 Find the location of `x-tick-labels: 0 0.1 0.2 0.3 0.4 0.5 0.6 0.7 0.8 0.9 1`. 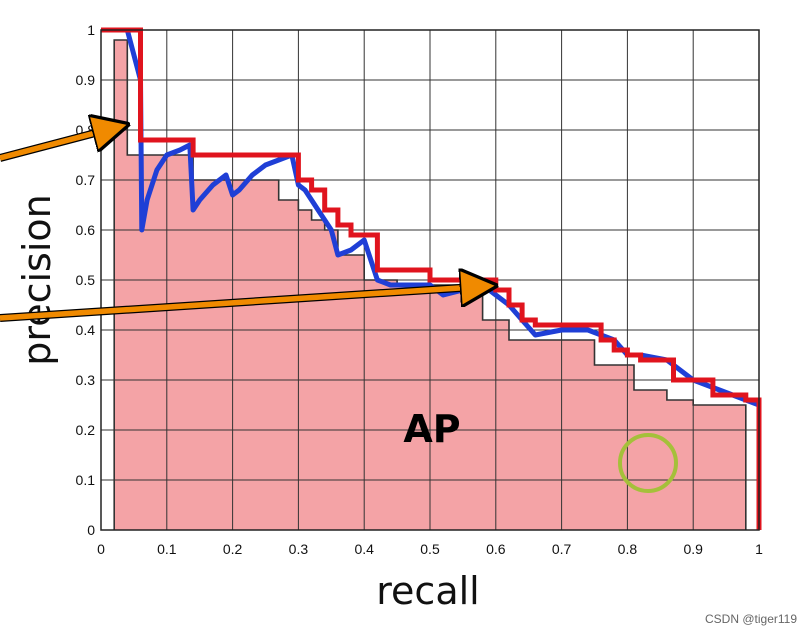

x-tick-labels: 0 0.1 0.2 0.3 0.4 0.5 0.6 0.7 0.8 0.9 1 is located at coordinates (430, 549).